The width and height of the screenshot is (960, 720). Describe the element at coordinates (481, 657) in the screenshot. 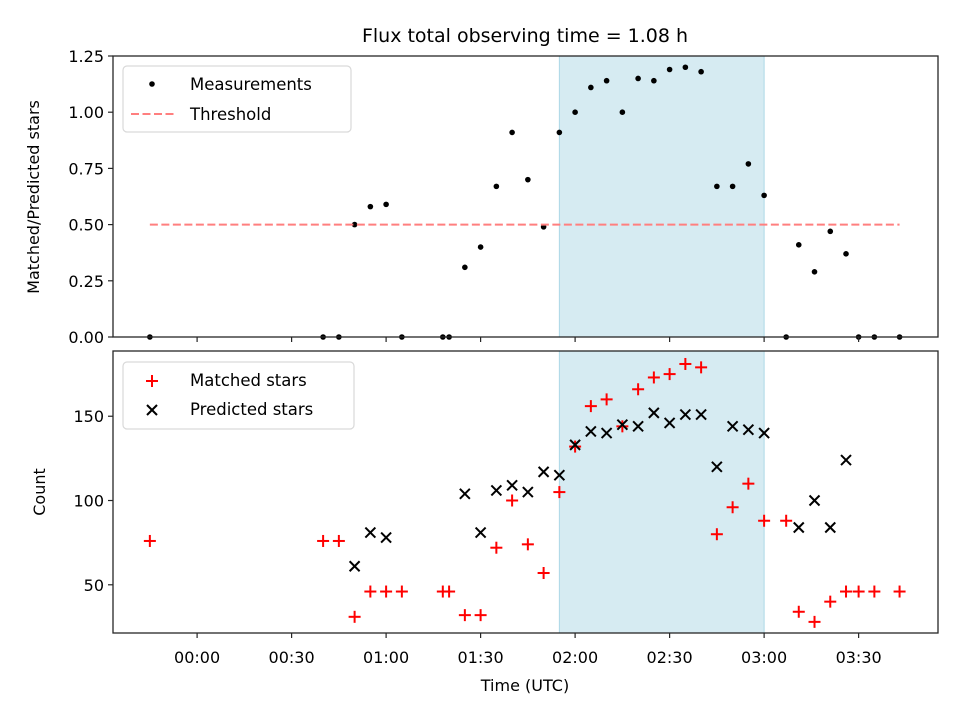

I see `x-tick-label: 01:30` at that location.